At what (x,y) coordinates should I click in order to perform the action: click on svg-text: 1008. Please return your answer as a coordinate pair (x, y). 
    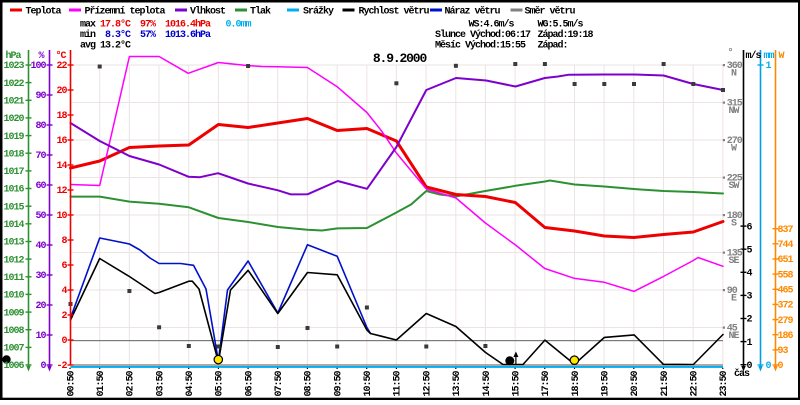
    Looking at the image, I should click on (13, 331).